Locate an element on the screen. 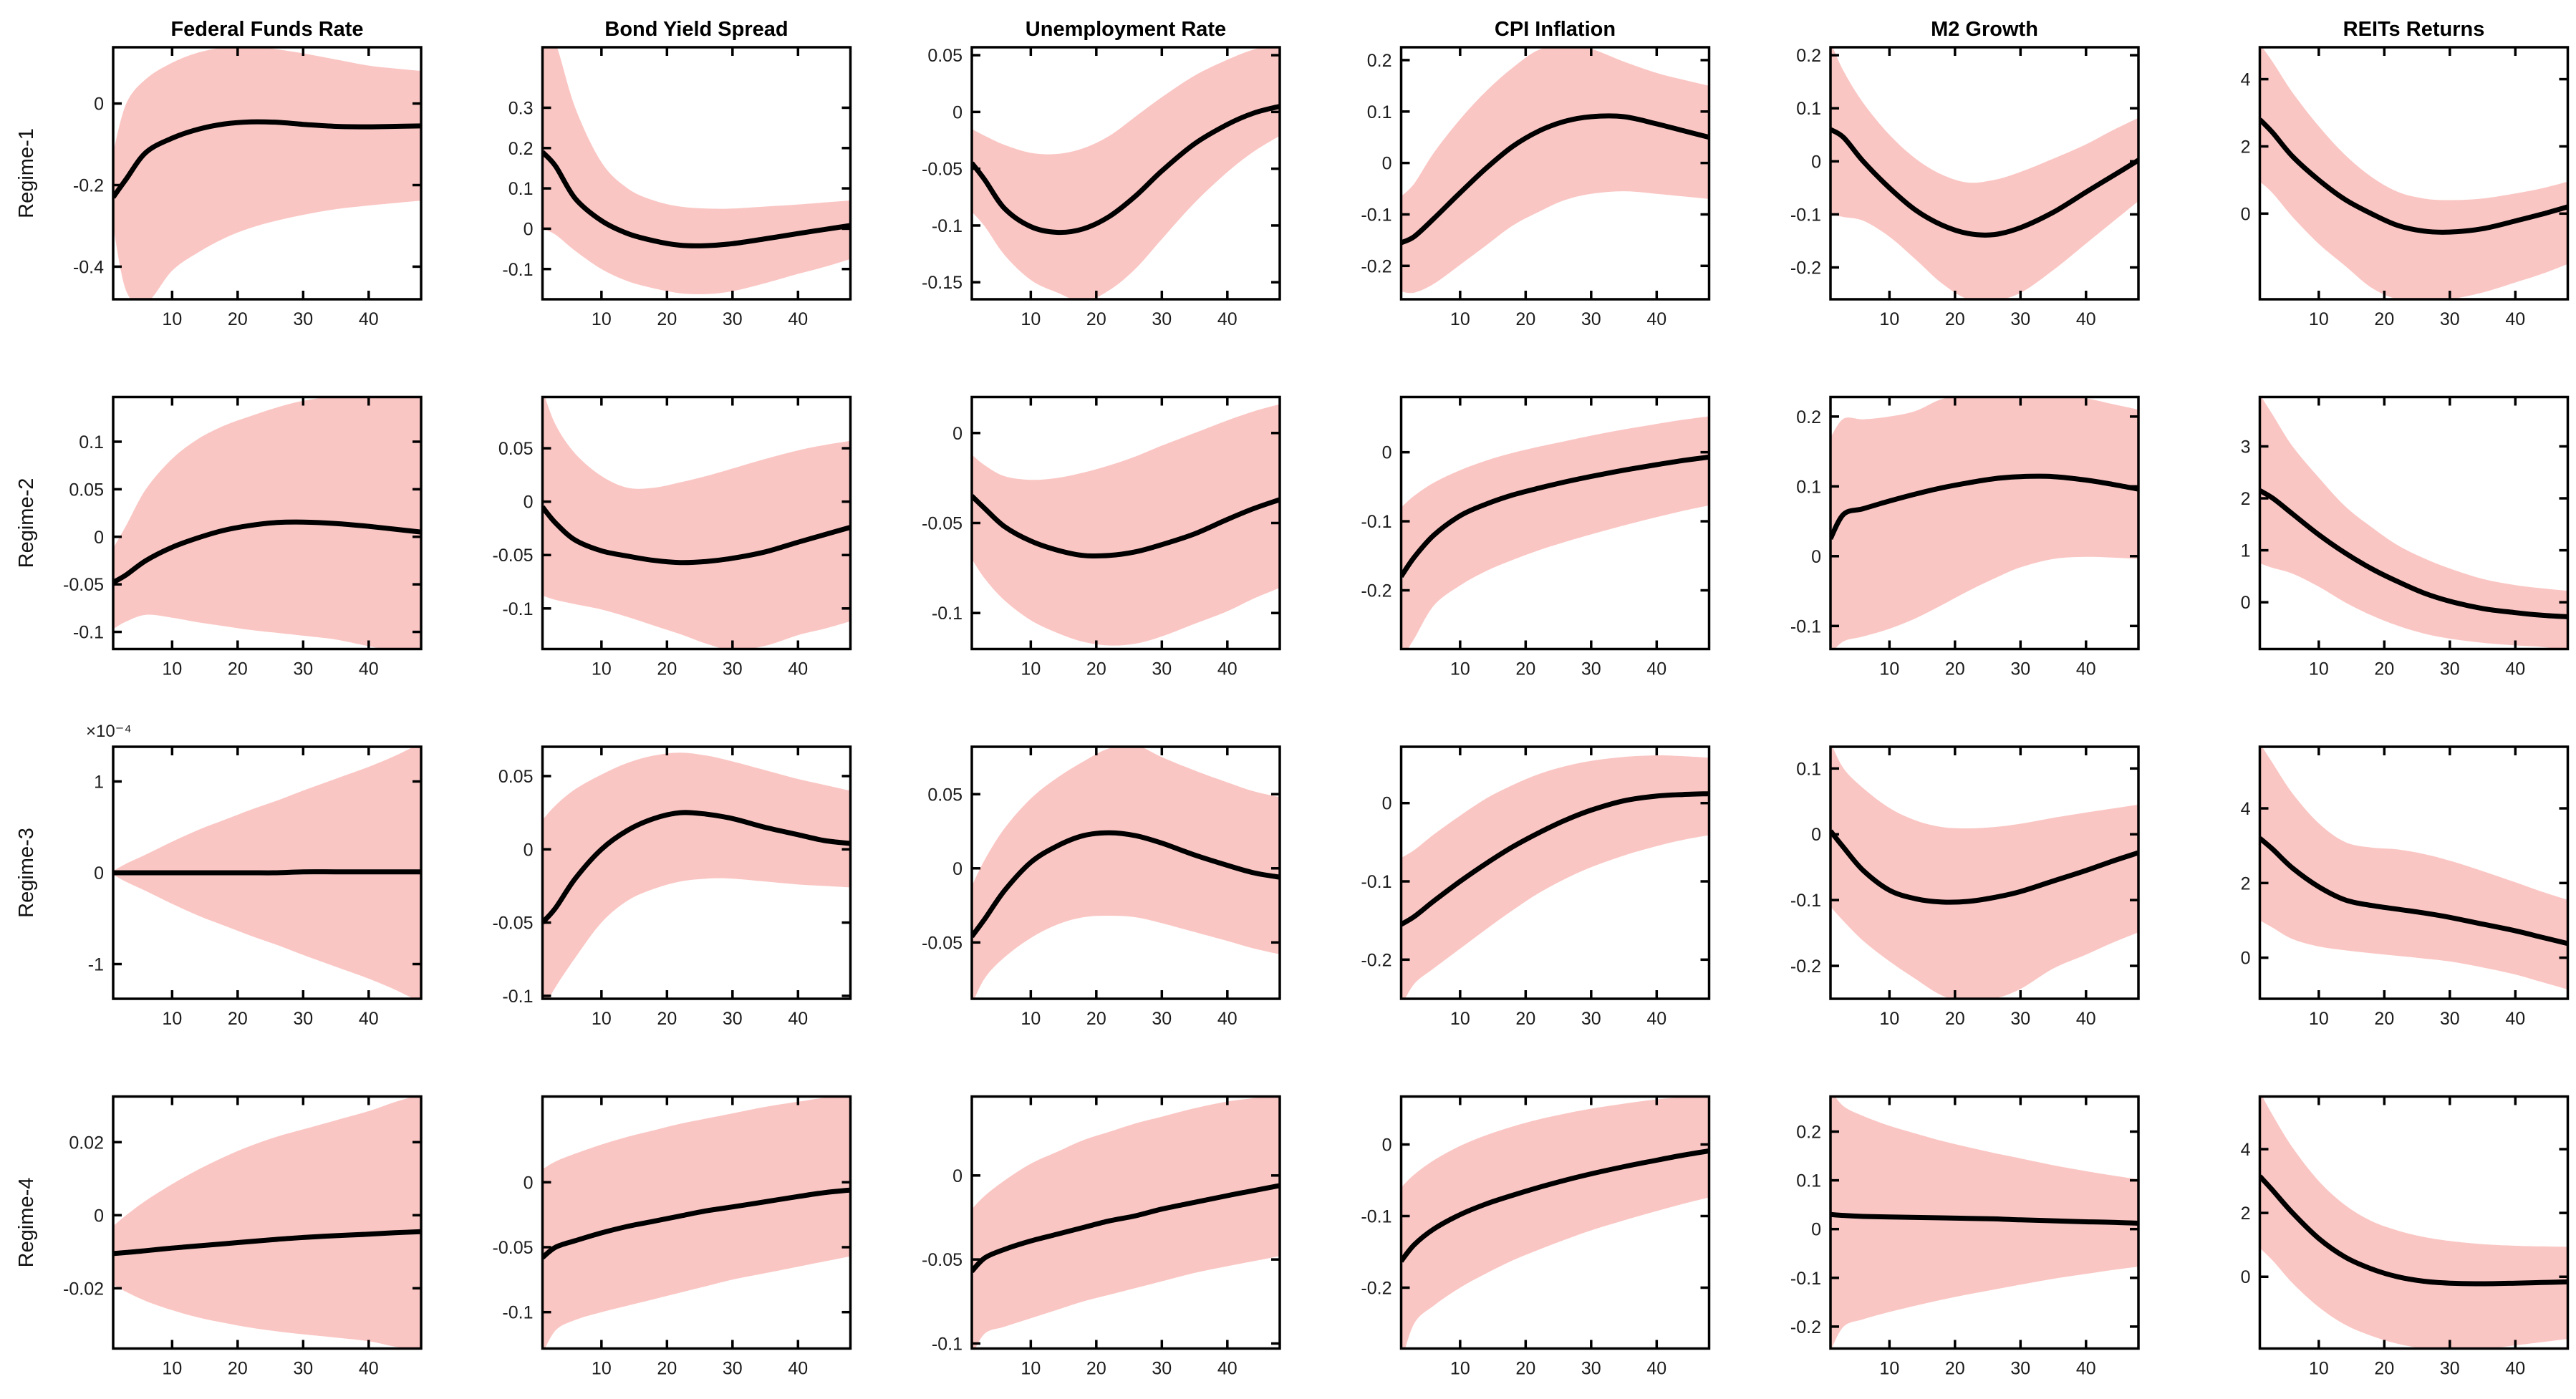 The image size is (2576, 1399). y-tick-label: 0.2 is located at coordinates (1808, 1133).